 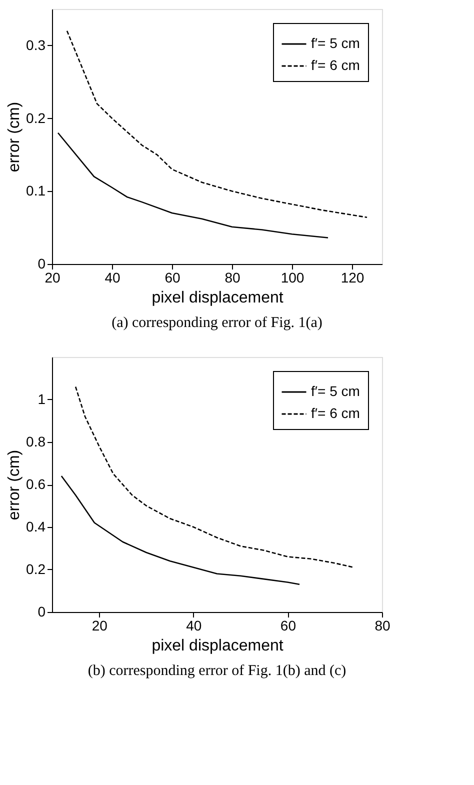 What do you see at coordinates (42, 399) in the screenshot?
I see `y-tick-label: 1` at bounding box center [42, 399].